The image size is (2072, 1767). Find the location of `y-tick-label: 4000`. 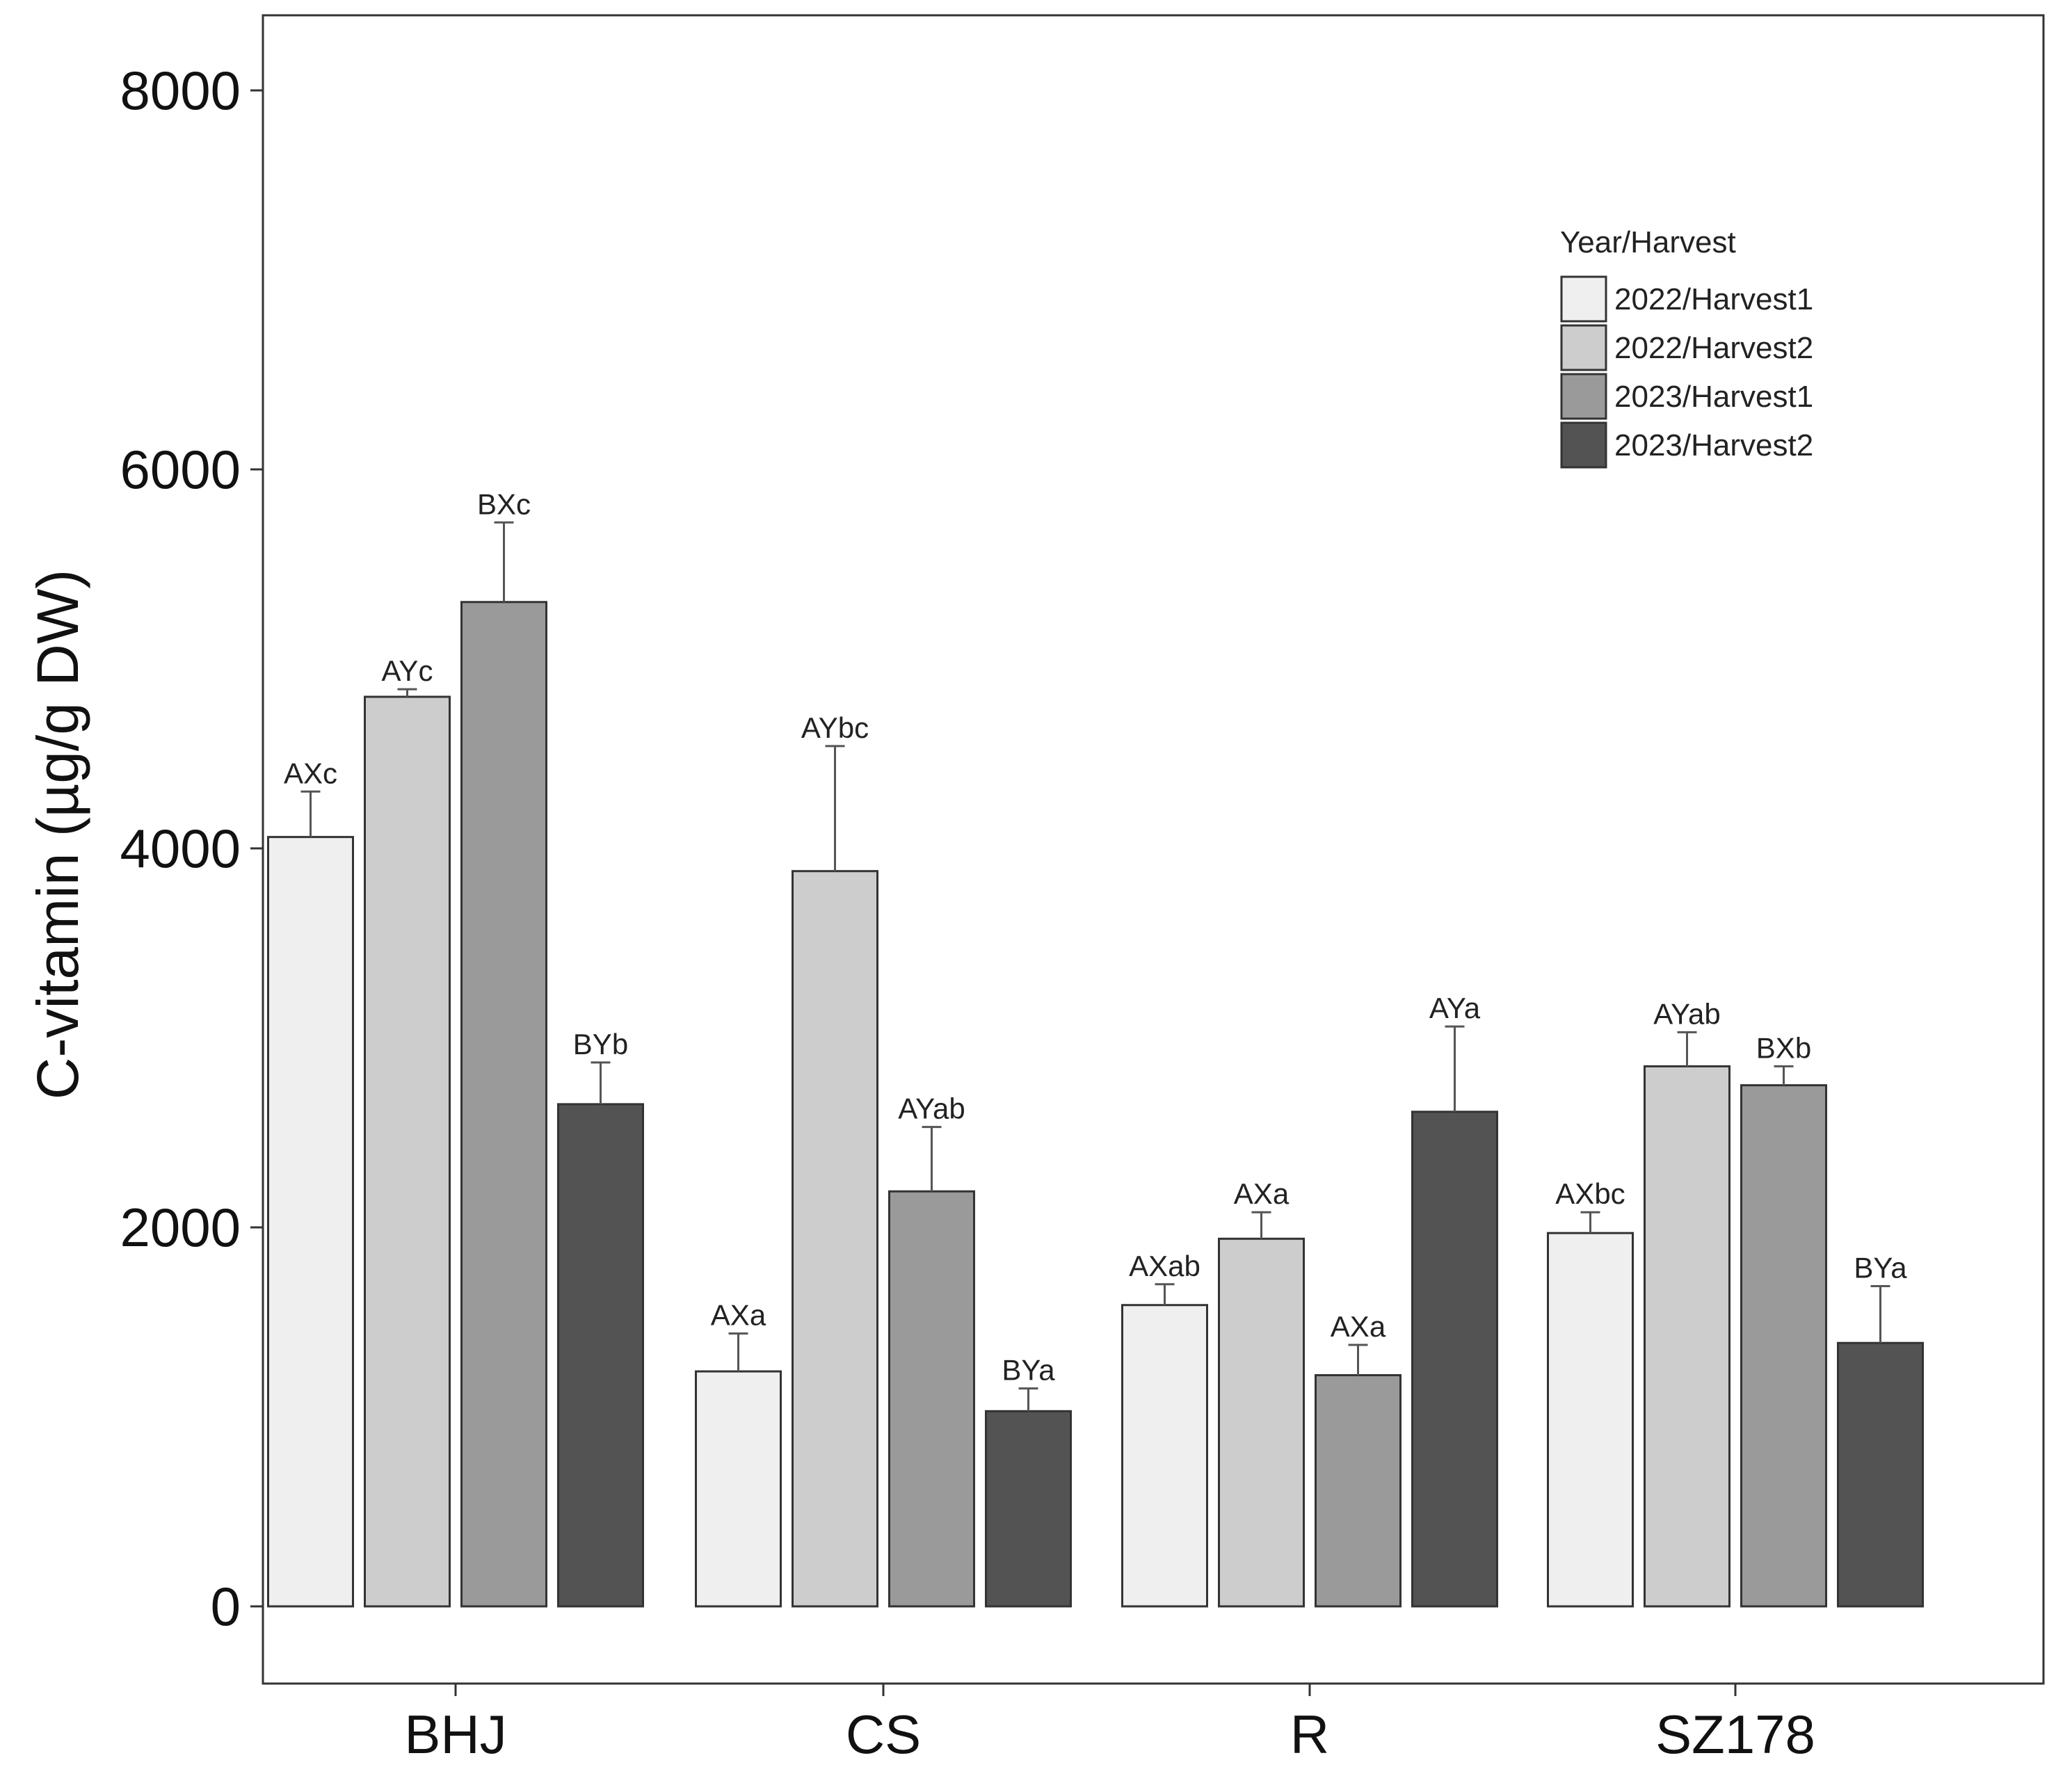

y-tick-label: 4000 is located at coordinates (180, 848).